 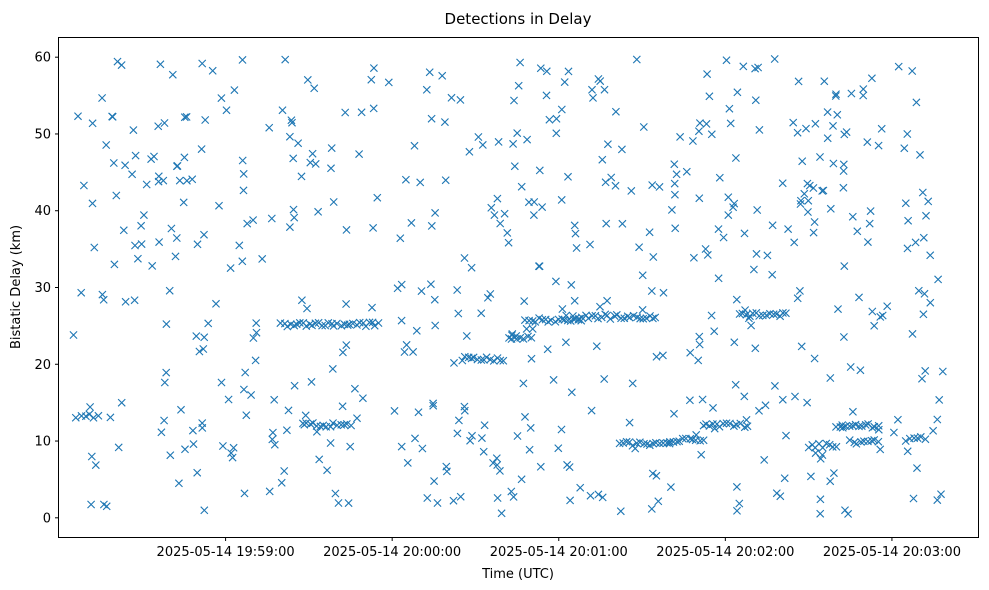 What do you see at coordinates (559, 552) in the screenshot?
I see `x-tick-label: 2025-05-14 20:01:00` at bounding box center [559, 552].